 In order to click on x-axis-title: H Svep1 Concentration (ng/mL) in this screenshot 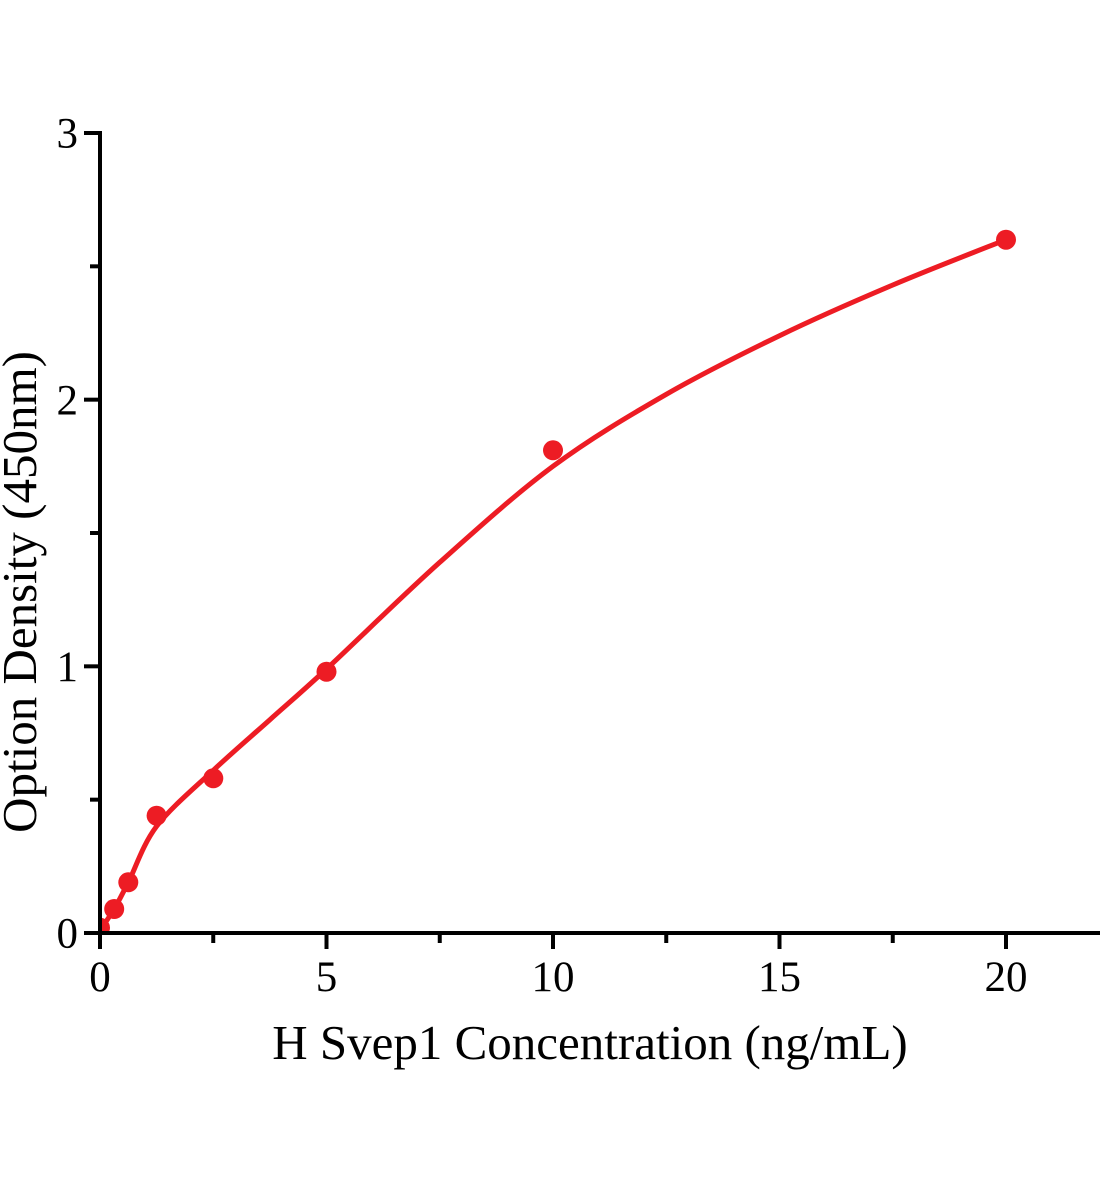, I will do `click(590, 1042)`.